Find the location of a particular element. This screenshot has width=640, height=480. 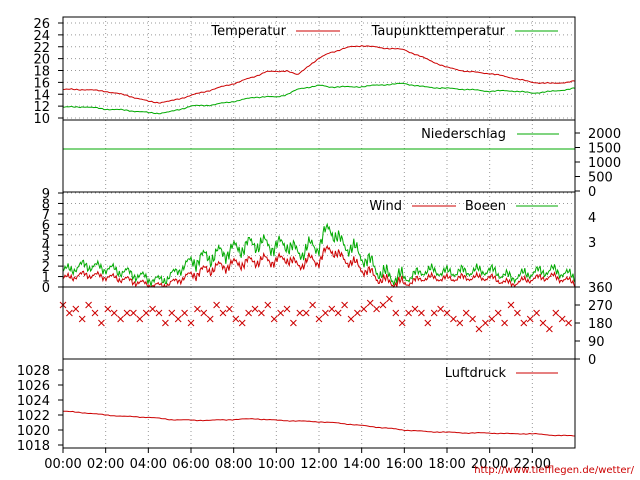

y-tick-label: 1018 is located at coordinates (33, 446).